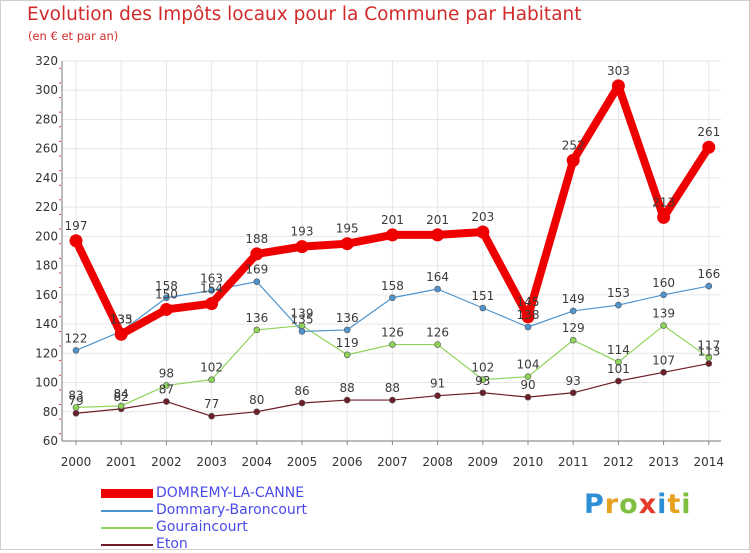  I want to click on data-label-dommary-baroncourt: 138, so click(528, 315).